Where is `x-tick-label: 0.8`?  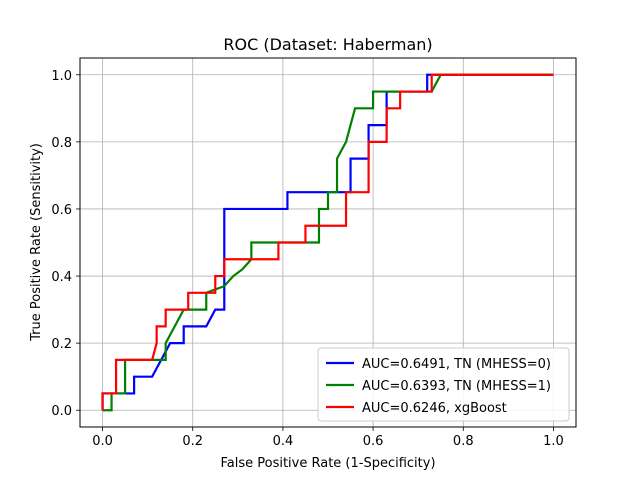 x-tick-label: 0.8 is located at coordinates (463, 441).